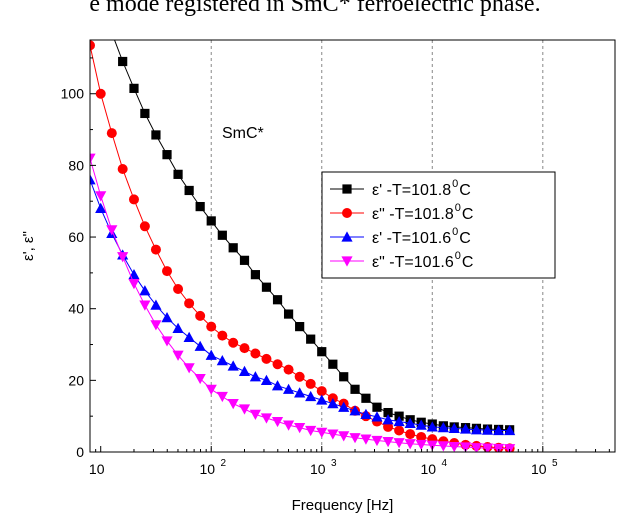 The image size is (630, 524). I want to click on legend-box, so click(438, 225).